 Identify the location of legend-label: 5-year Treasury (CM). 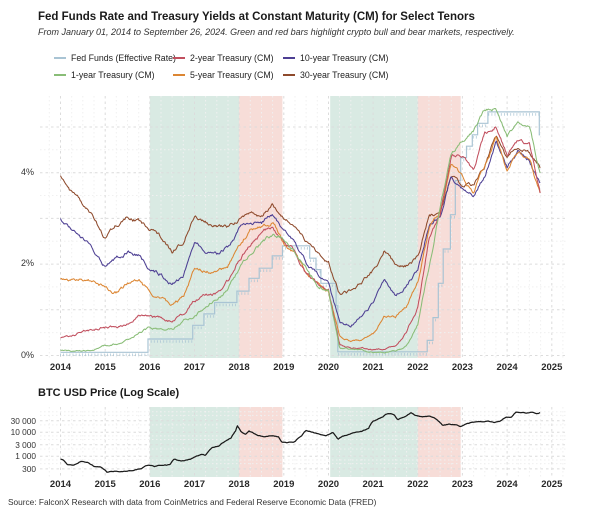
(232, 74).